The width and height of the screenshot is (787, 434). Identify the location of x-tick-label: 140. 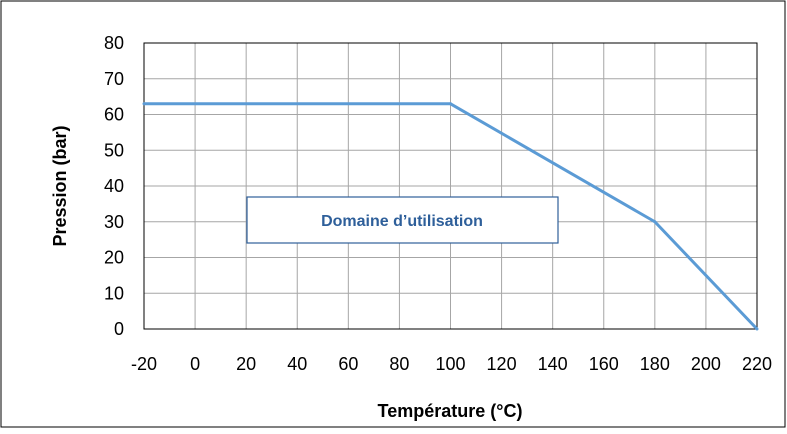
(553, 364).